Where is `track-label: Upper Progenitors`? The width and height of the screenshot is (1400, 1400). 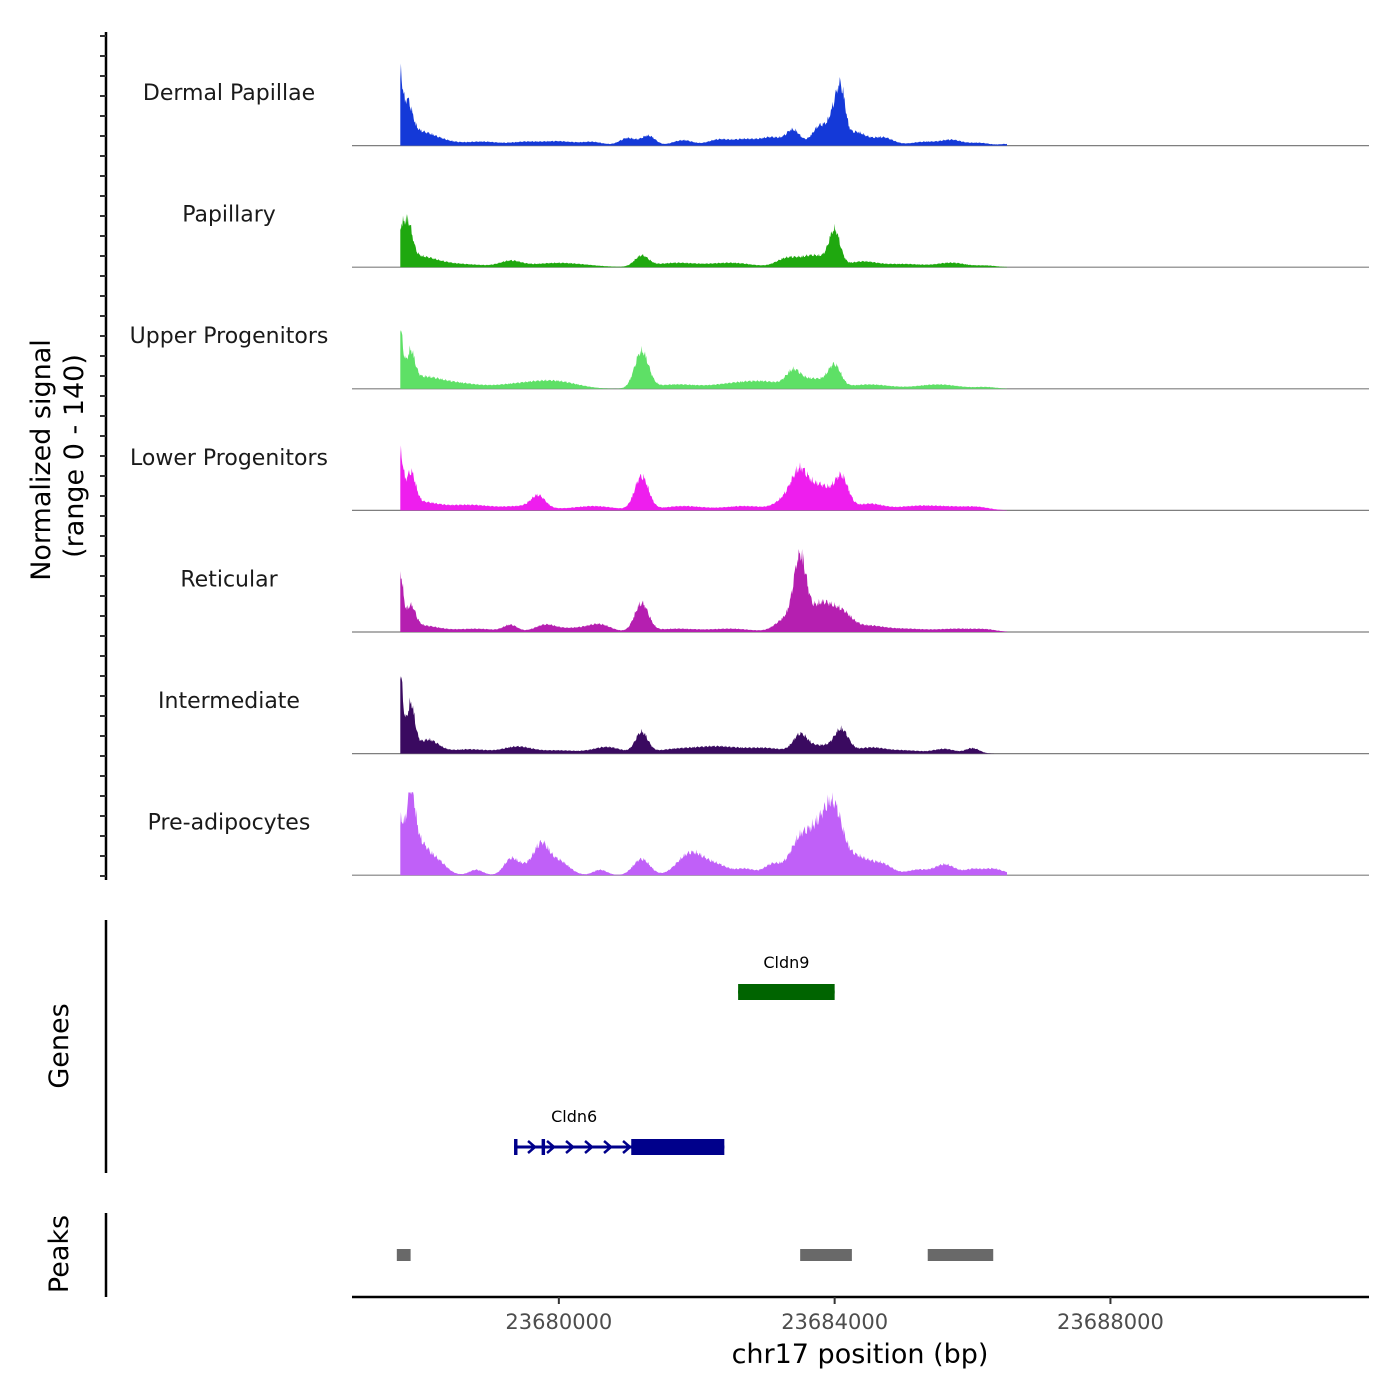 track-label: Upper Progenitors is located at coordinates (229, 336).